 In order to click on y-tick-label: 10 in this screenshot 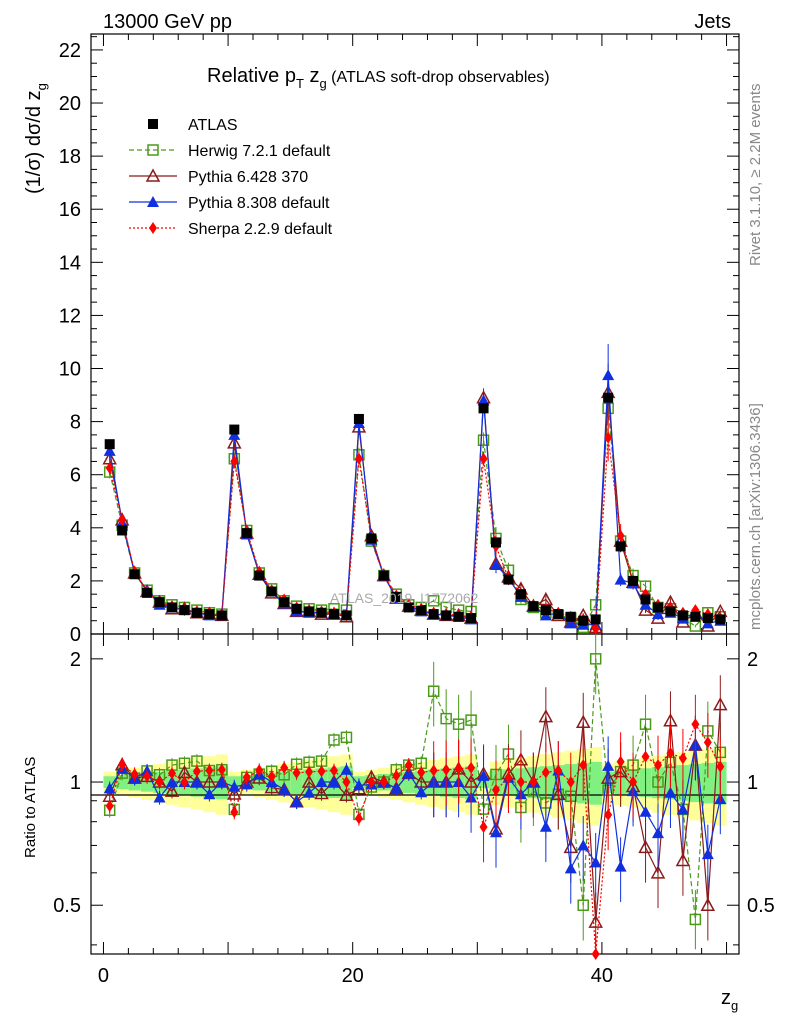, I will do `click(70, 370)`.